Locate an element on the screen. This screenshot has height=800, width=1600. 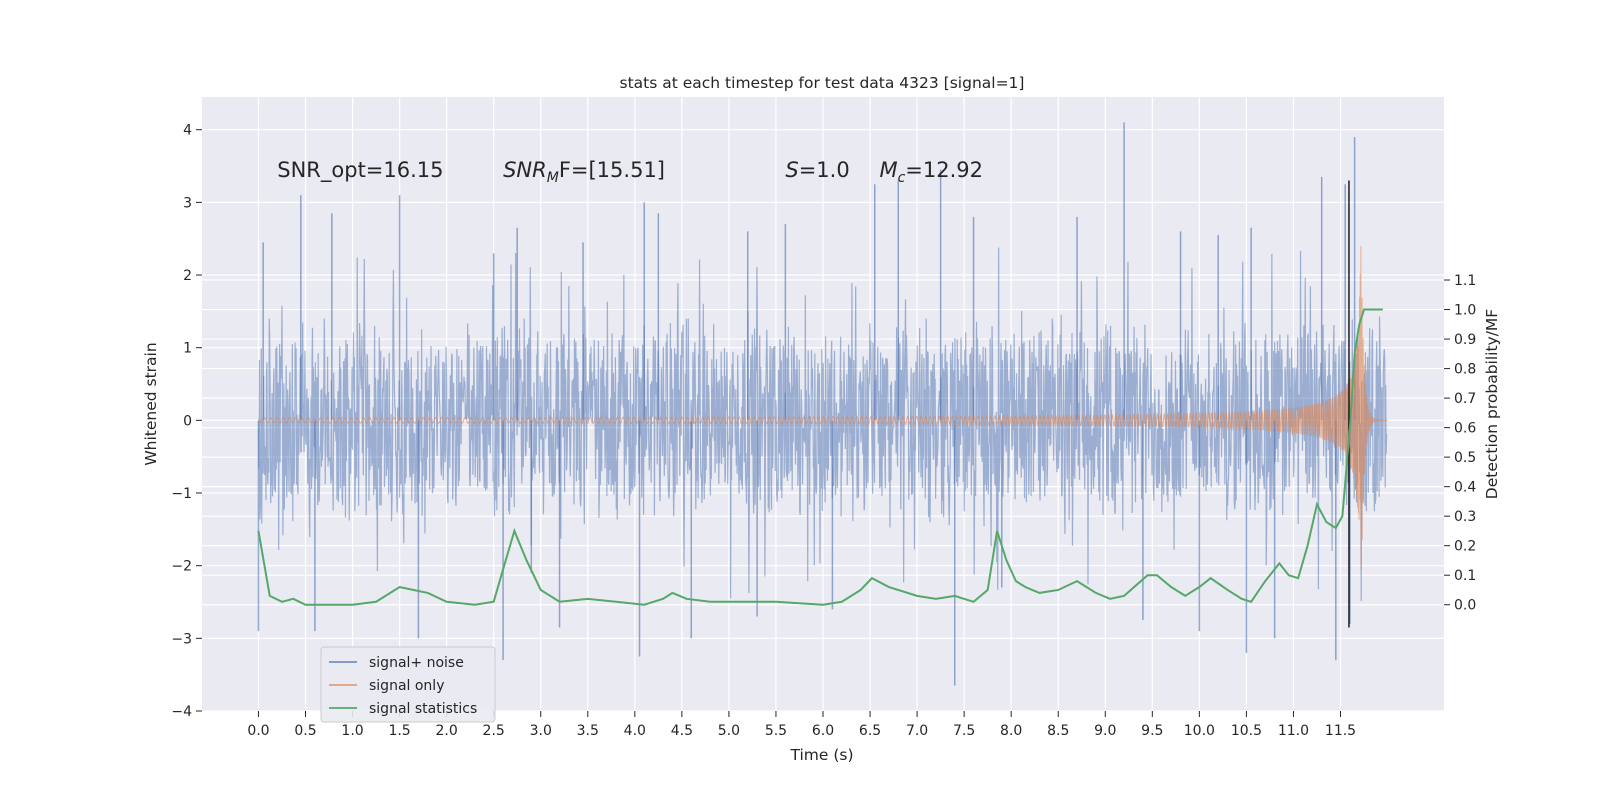
x-tick-label: 5.5 is located at coordinates (776, 731).